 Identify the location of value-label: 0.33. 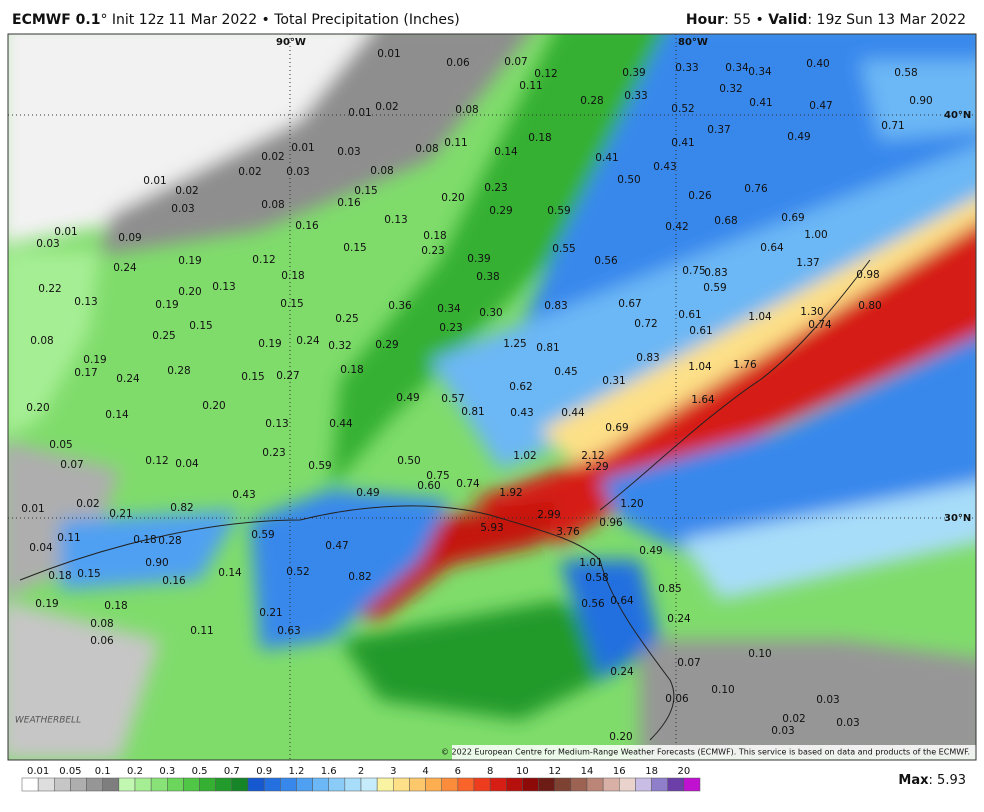
(635, 96).